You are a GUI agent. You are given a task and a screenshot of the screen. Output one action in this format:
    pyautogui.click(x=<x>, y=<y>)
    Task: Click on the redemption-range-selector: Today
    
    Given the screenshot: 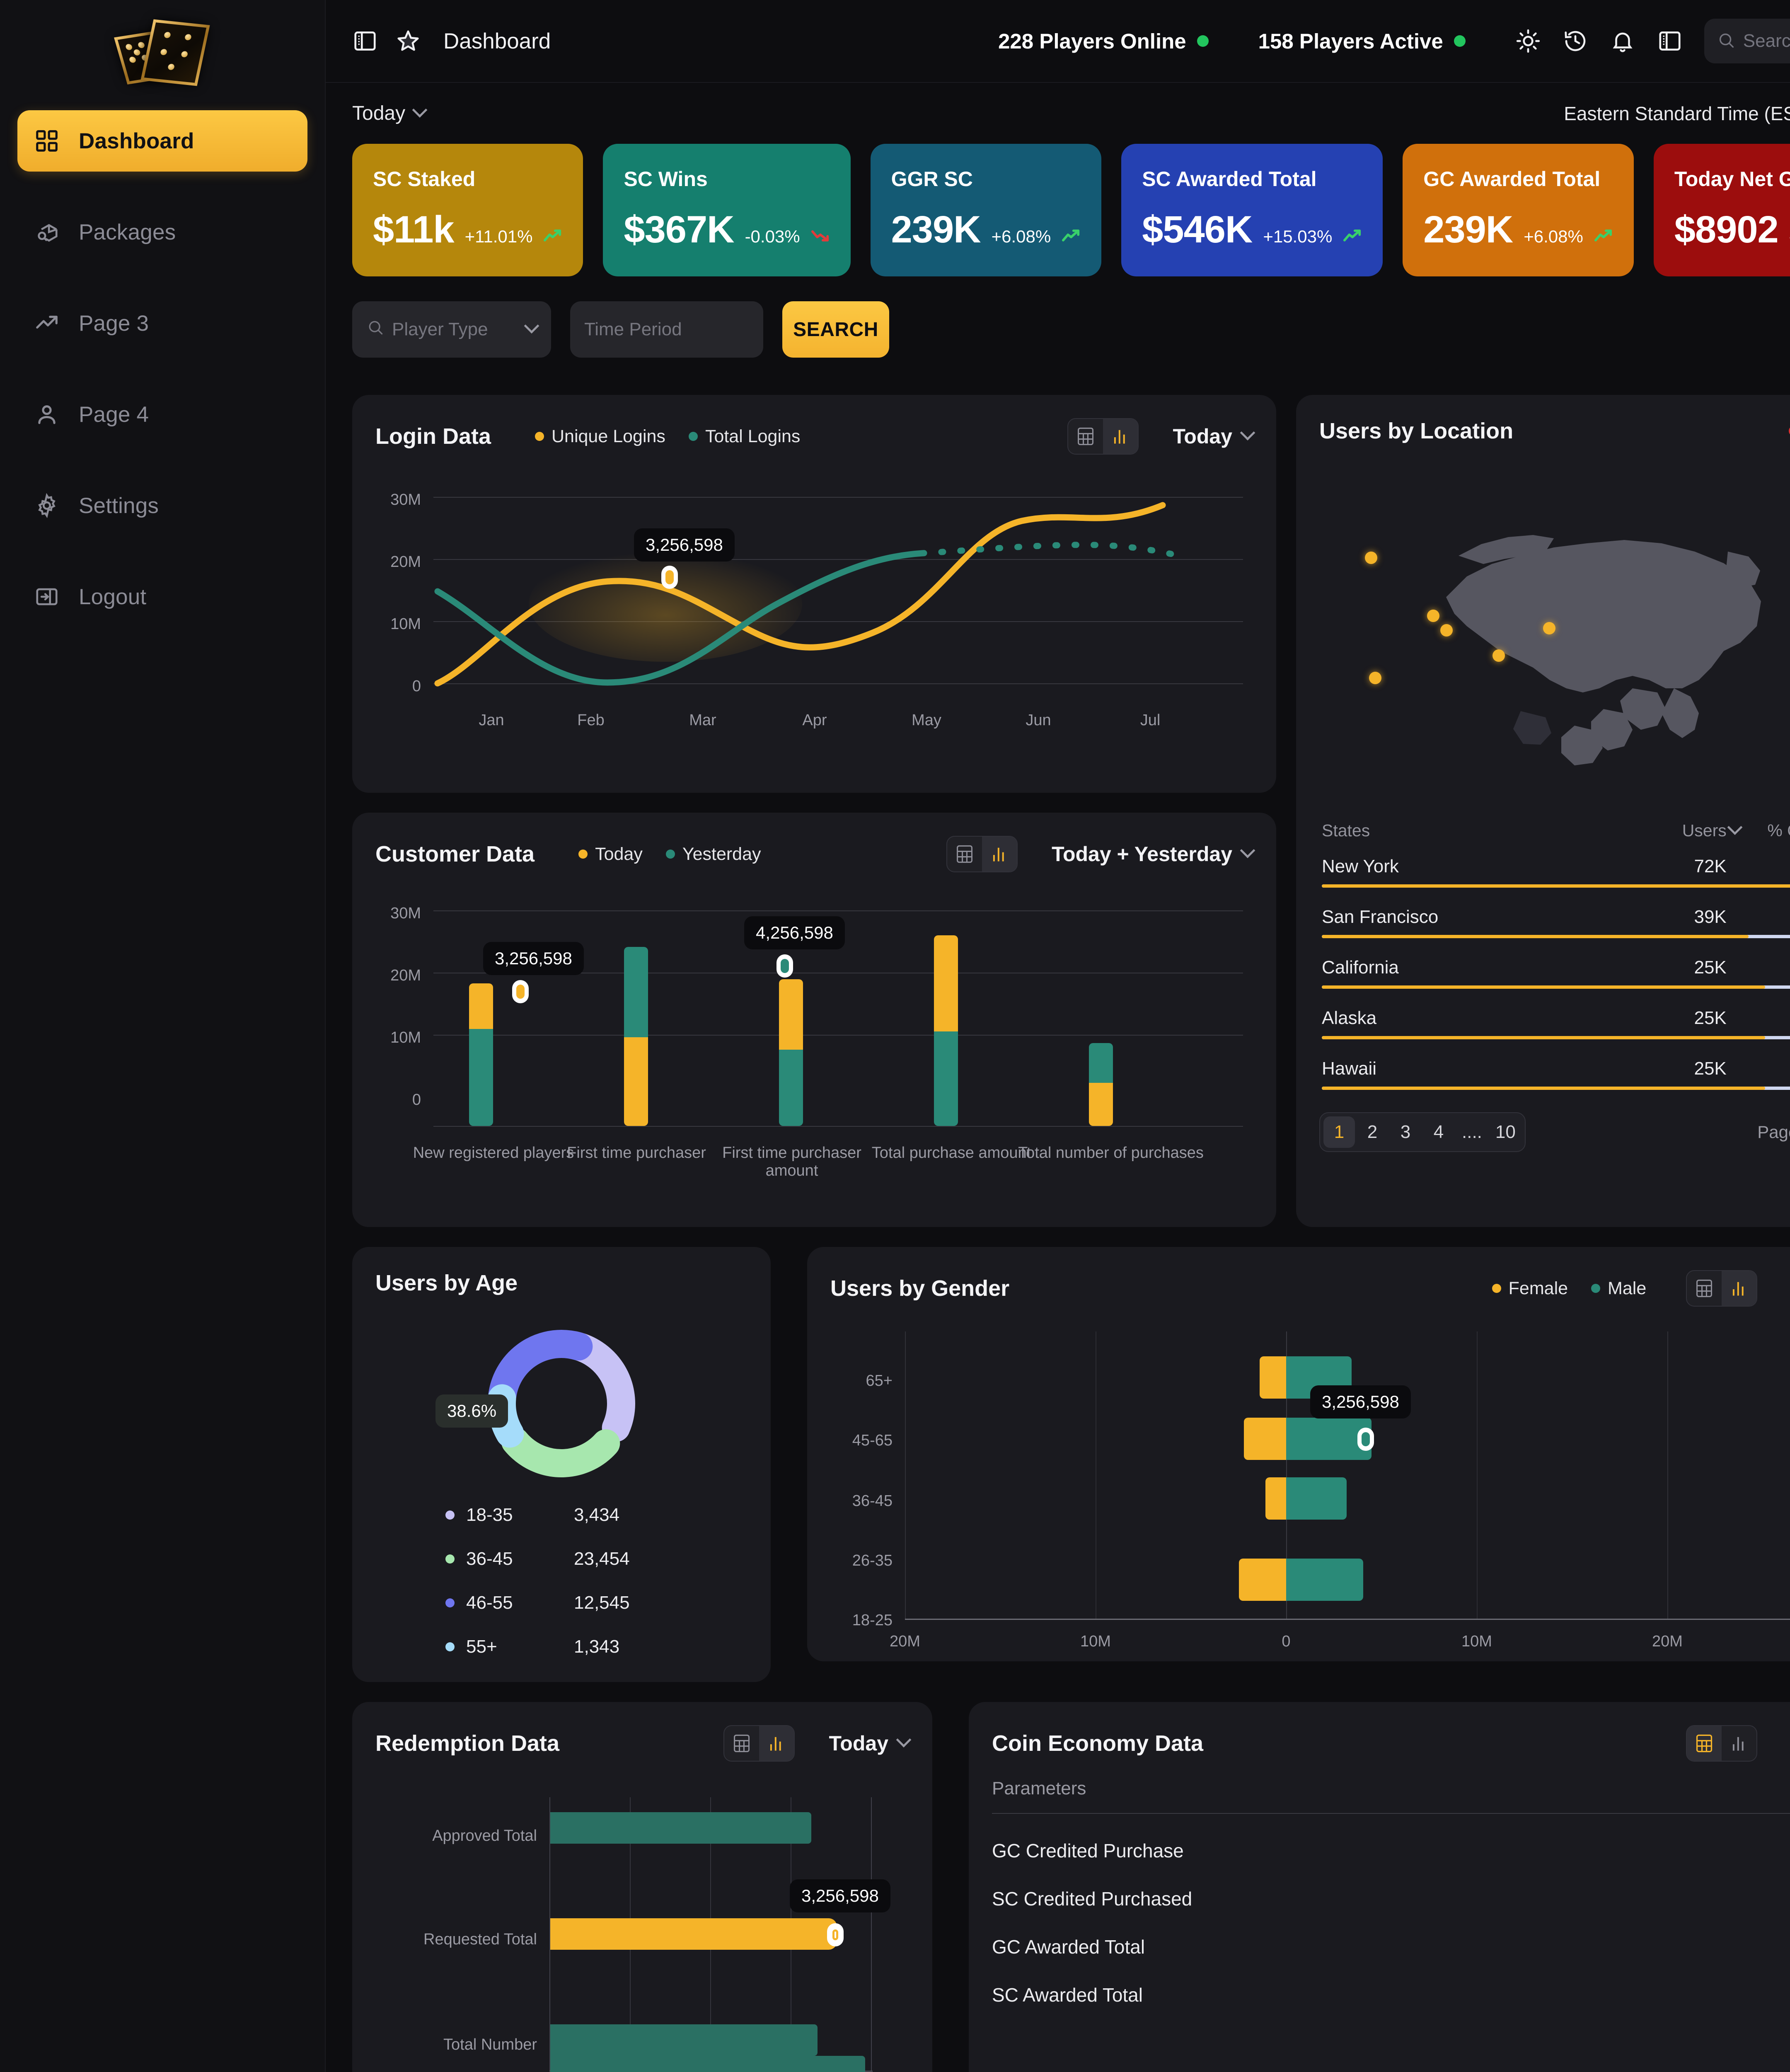 What is the action you would take?
    pyautogui.click(x=871, y=1743)
    